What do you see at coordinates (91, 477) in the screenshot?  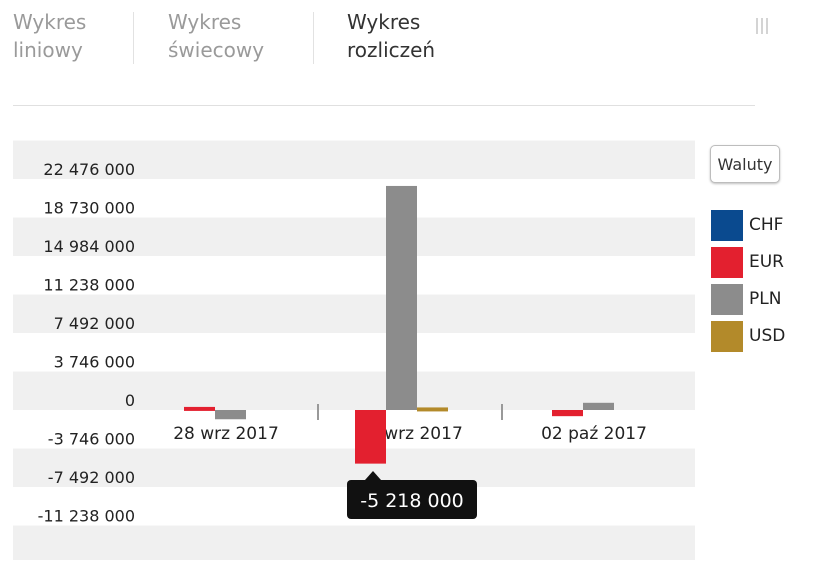 I see `y-tick-label: -7 492 000` at bounding box center [91, 477].